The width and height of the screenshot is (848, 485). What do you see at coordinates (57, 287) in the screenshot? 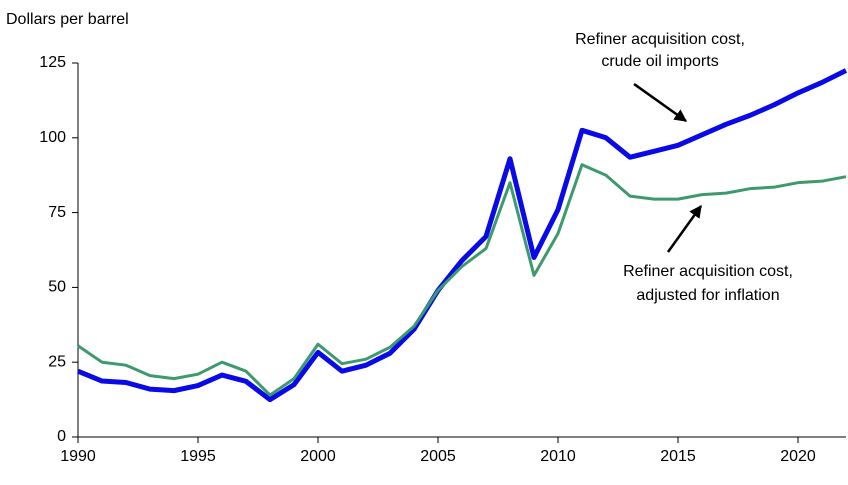
I see `y-tick-label: 50` at bounding box center [57, 287].